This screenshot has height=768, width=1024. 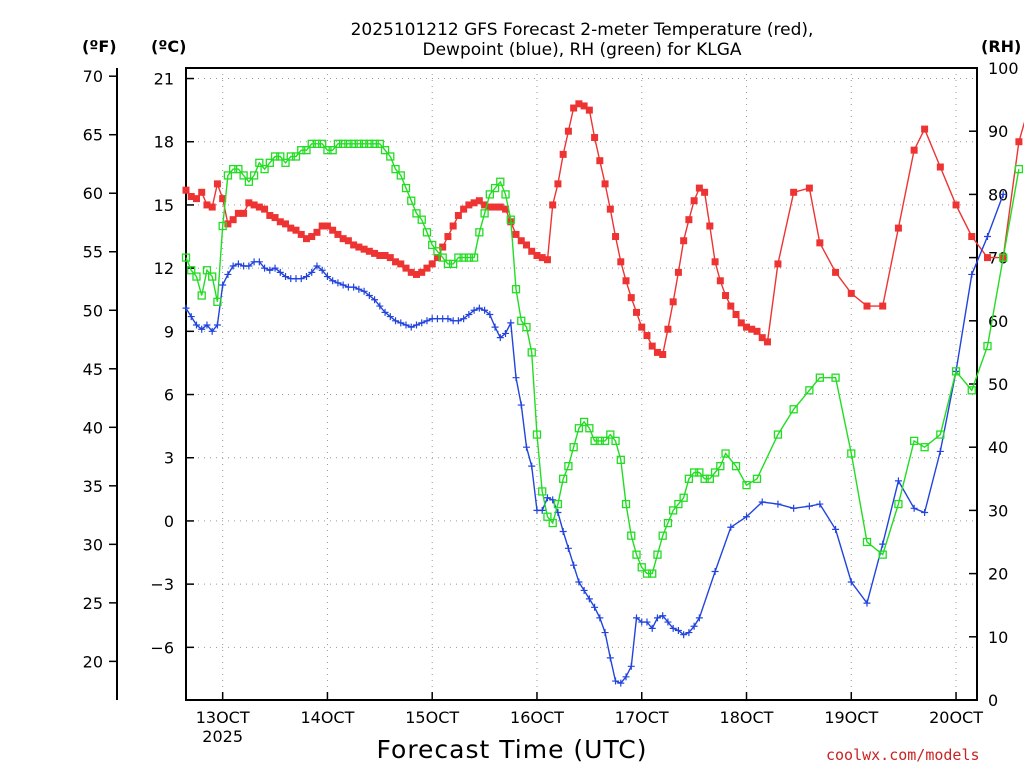 What do you see at coordinates (432, 717) in the screenshot?
I see `time-tick-label: 15OCT` at bounding box center [432, 717].